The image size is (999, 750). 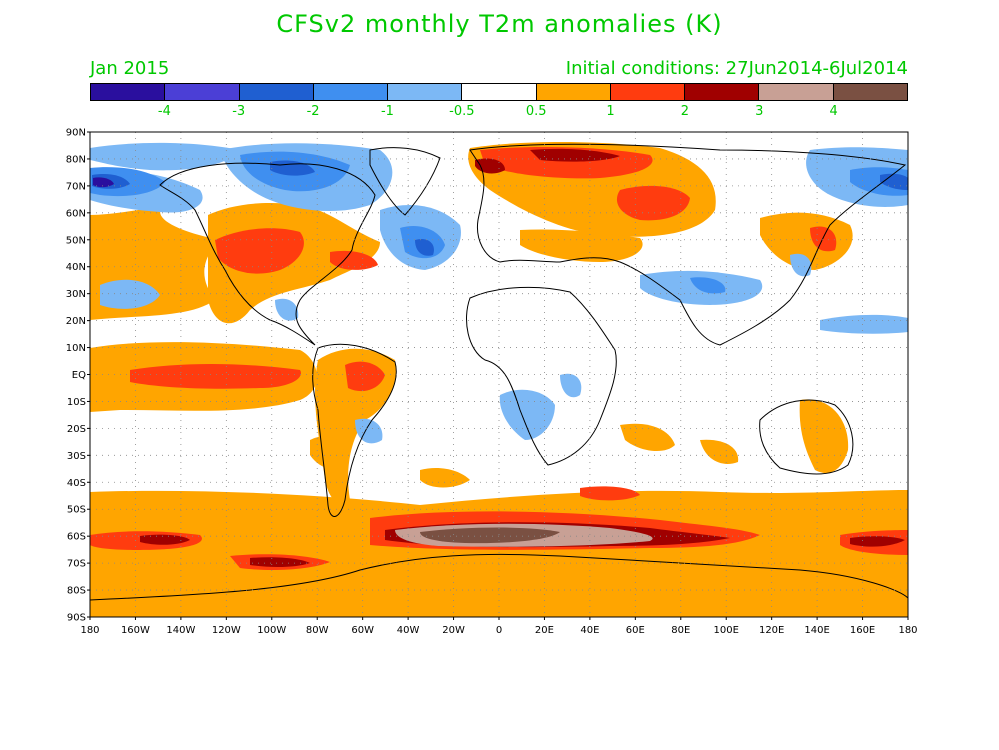 I want to click on longitude-tick-label: 40E, so click(x=589, y=630).